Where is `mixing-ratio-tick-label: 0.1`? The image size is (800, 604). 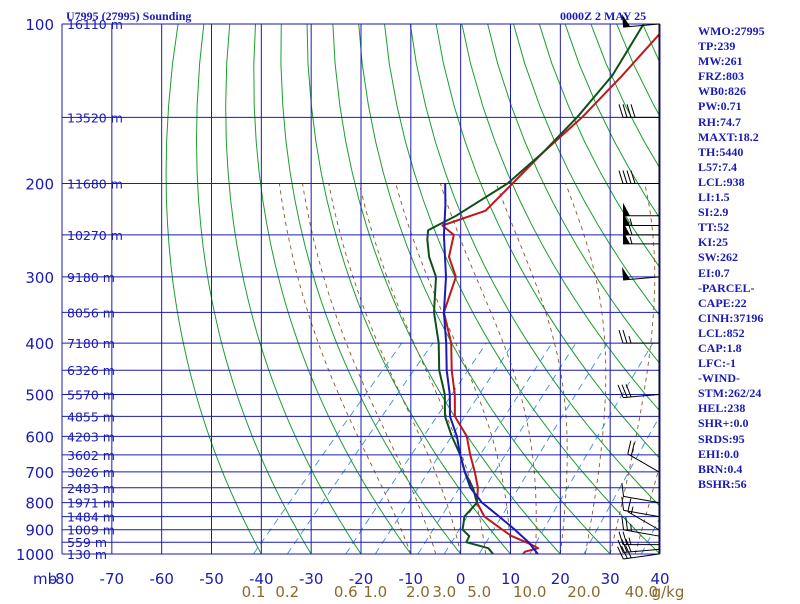 mixing-ratio-tick-label: 0.1 is located at coordinates (254, 591).